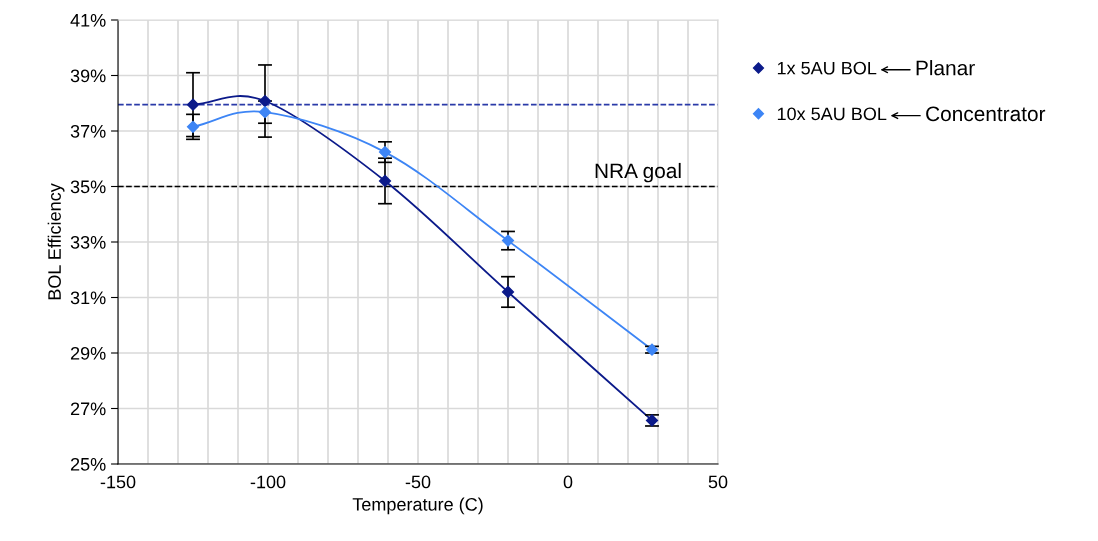 Image resolution: width=1098 pixels, height=541 pixels. I want to click on y-tick-label: 25%, so click(88, 464).